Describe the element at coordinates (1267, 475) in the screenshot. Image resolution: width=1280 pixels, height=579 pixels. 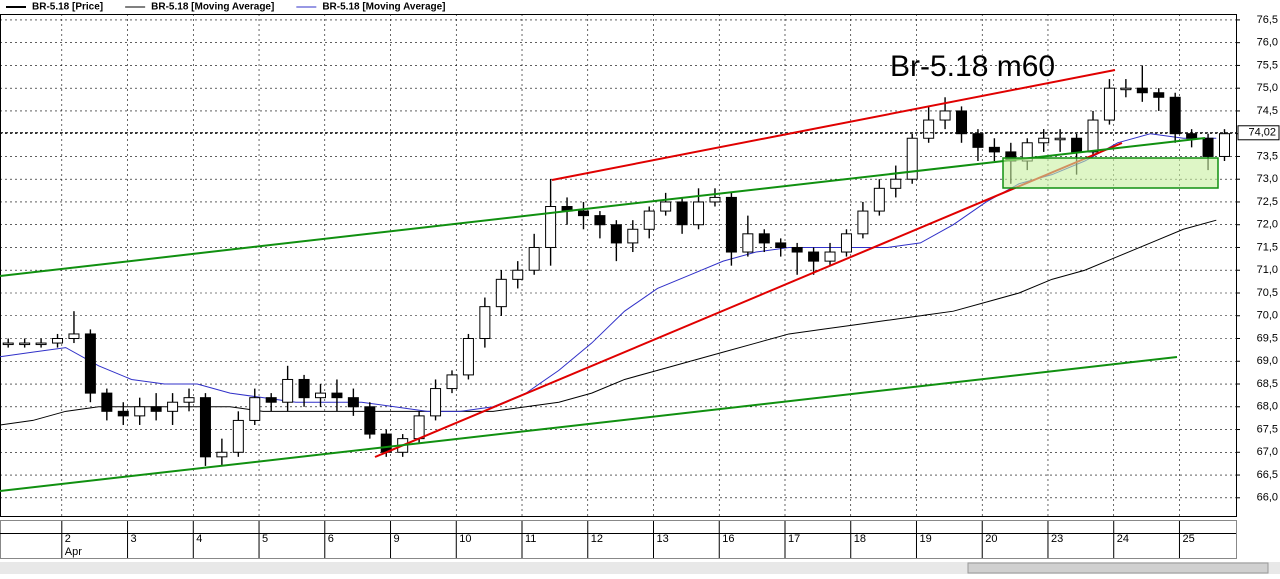
I see `y-tick-label: 66,5` at that location.